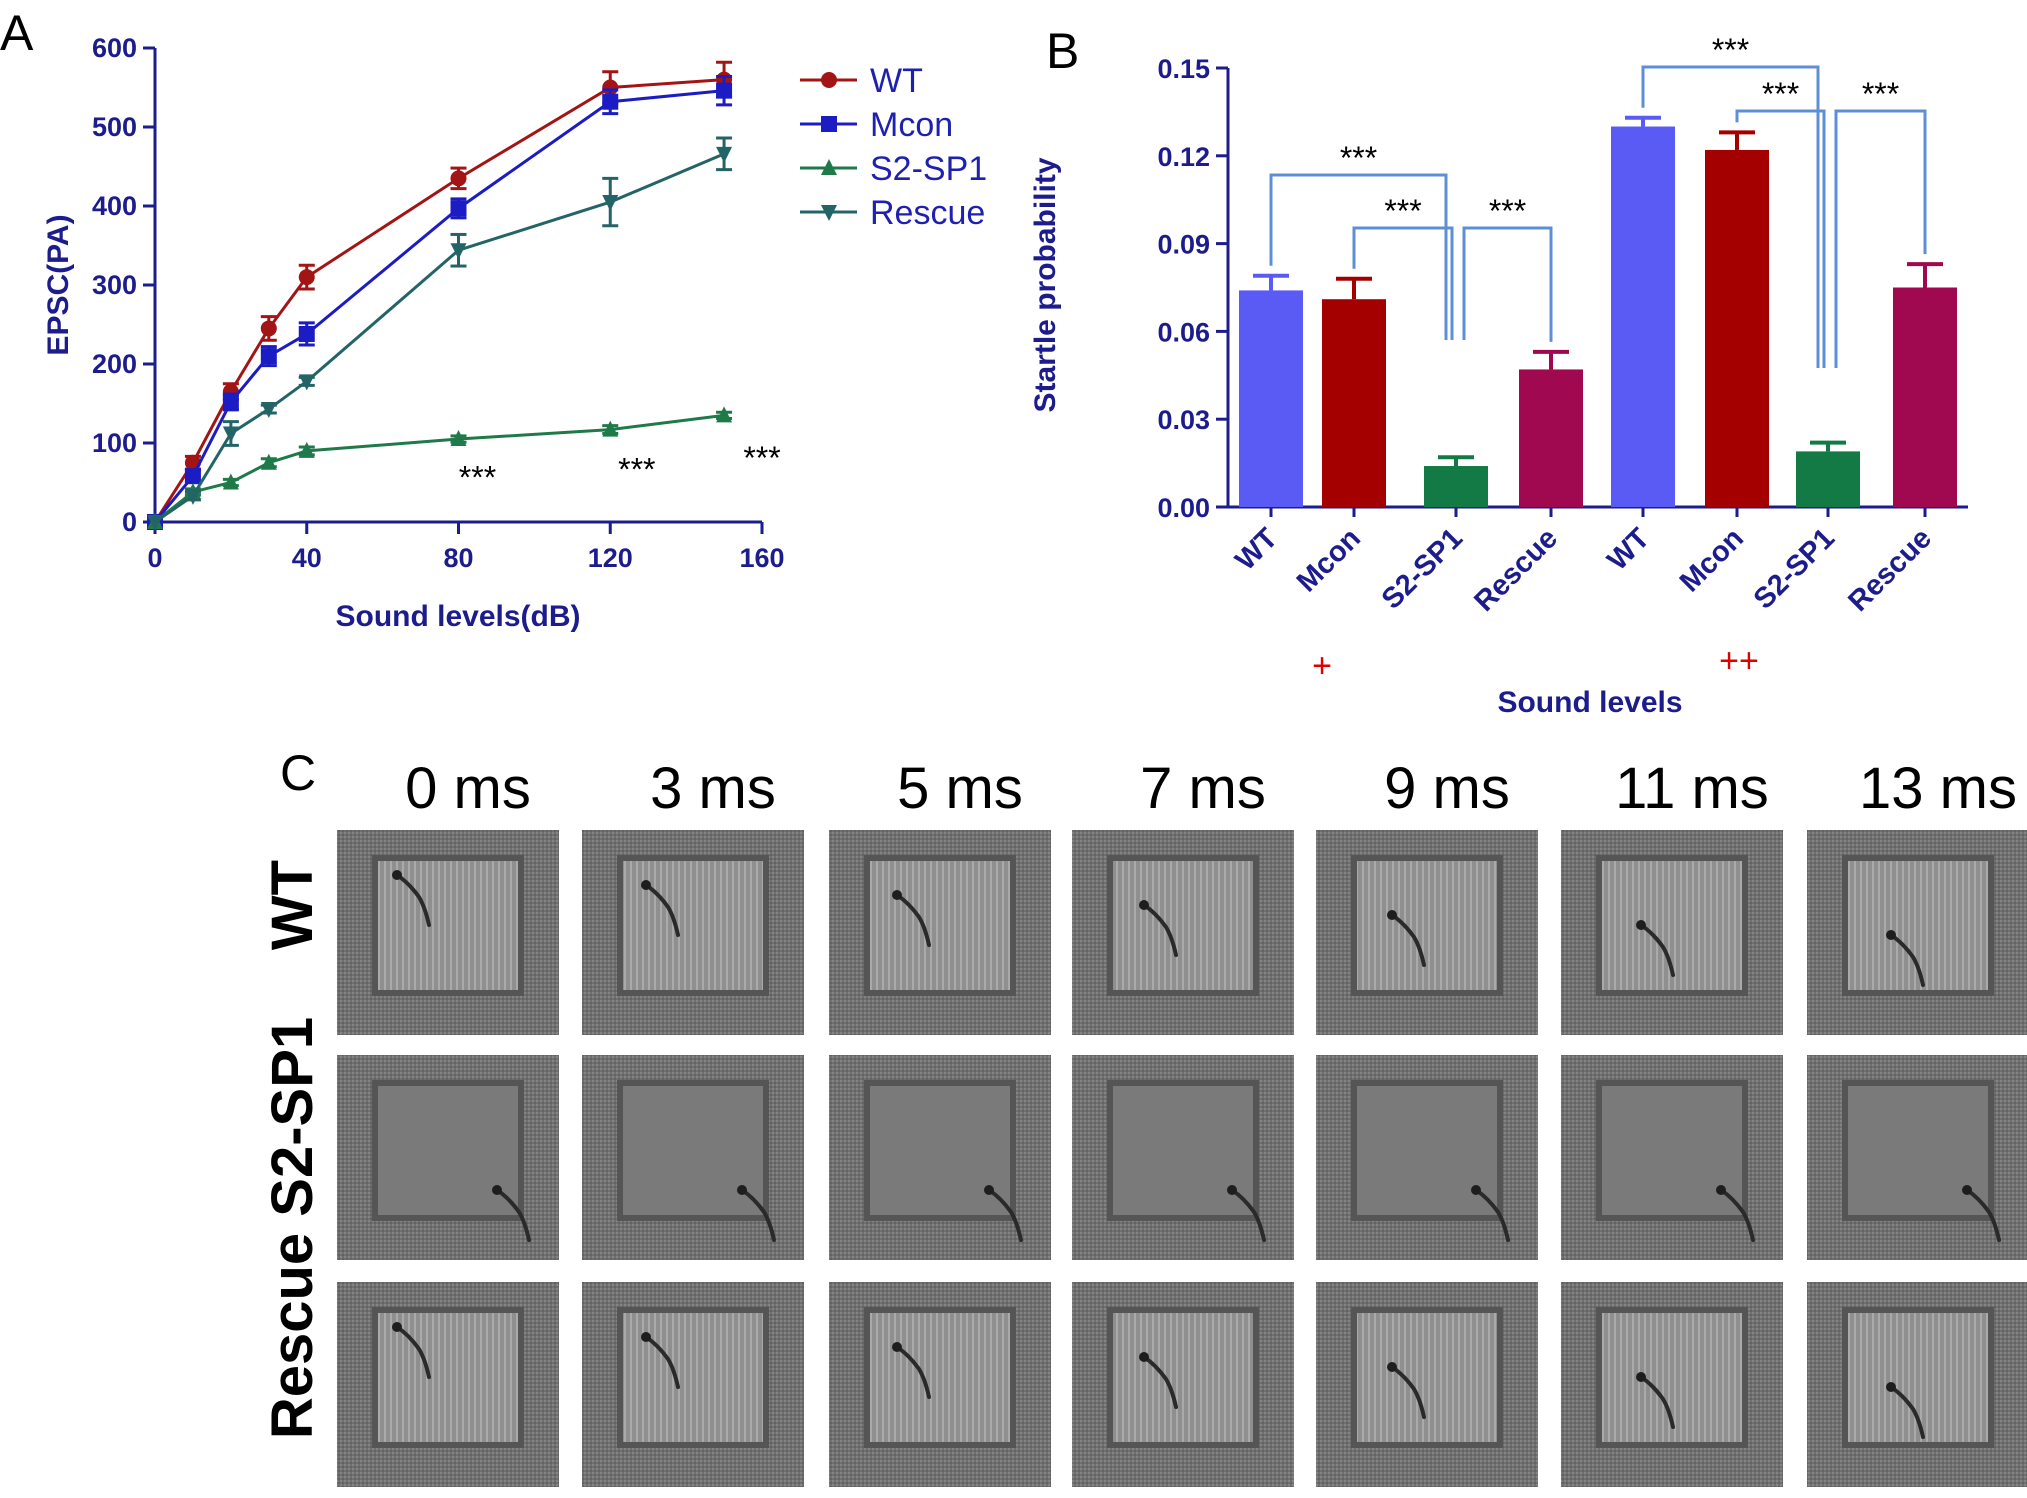 The width and height of the screenshot is (2027, 1498). Describe the element at coordinates (1045, 284) in the screenshot. I see `chart-b-y-title: Startle probability` at that location.